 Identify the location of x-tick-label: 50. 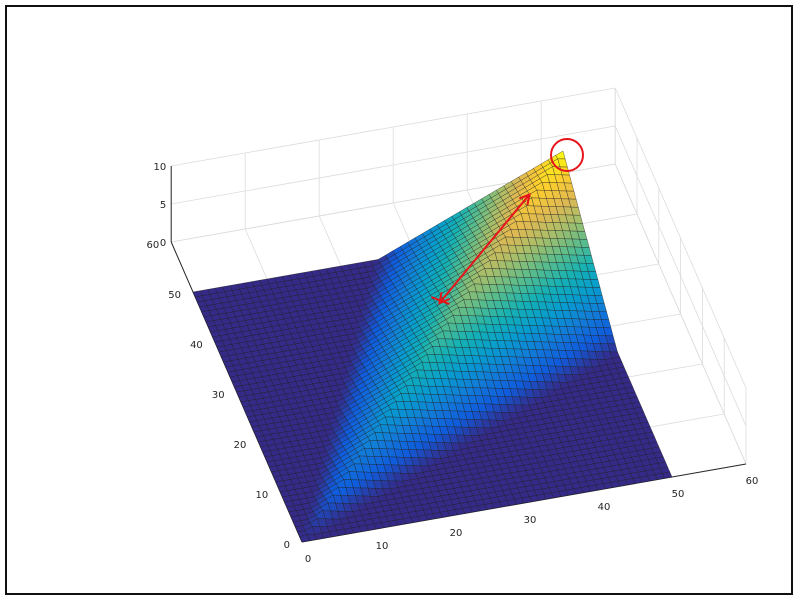
(678, 494).